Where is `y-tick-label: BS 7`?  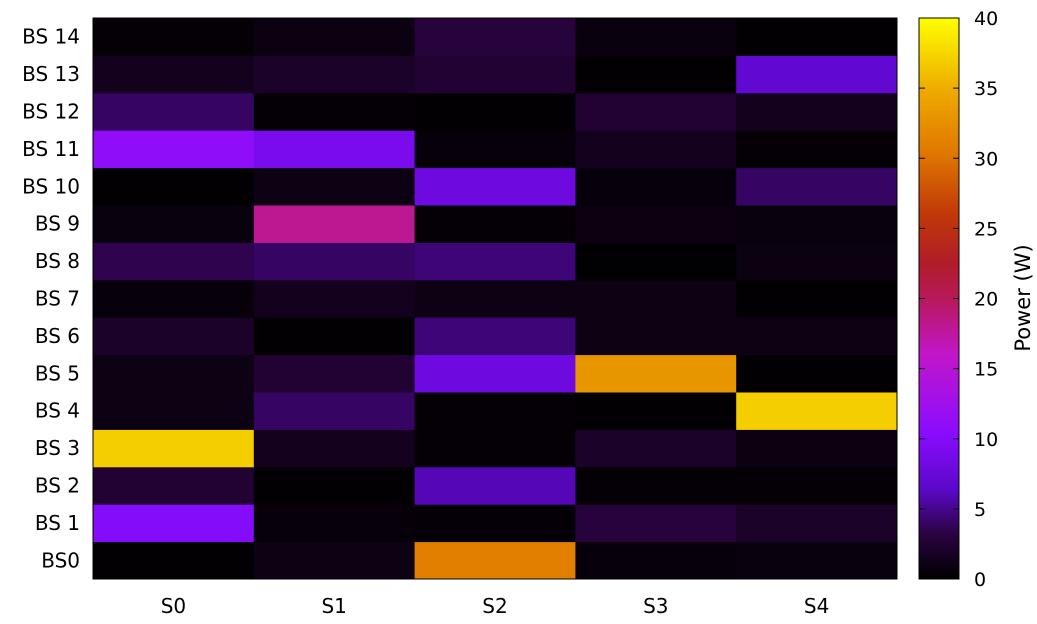
y-tick-label: BS 7 is located at coordinates (57, 299).